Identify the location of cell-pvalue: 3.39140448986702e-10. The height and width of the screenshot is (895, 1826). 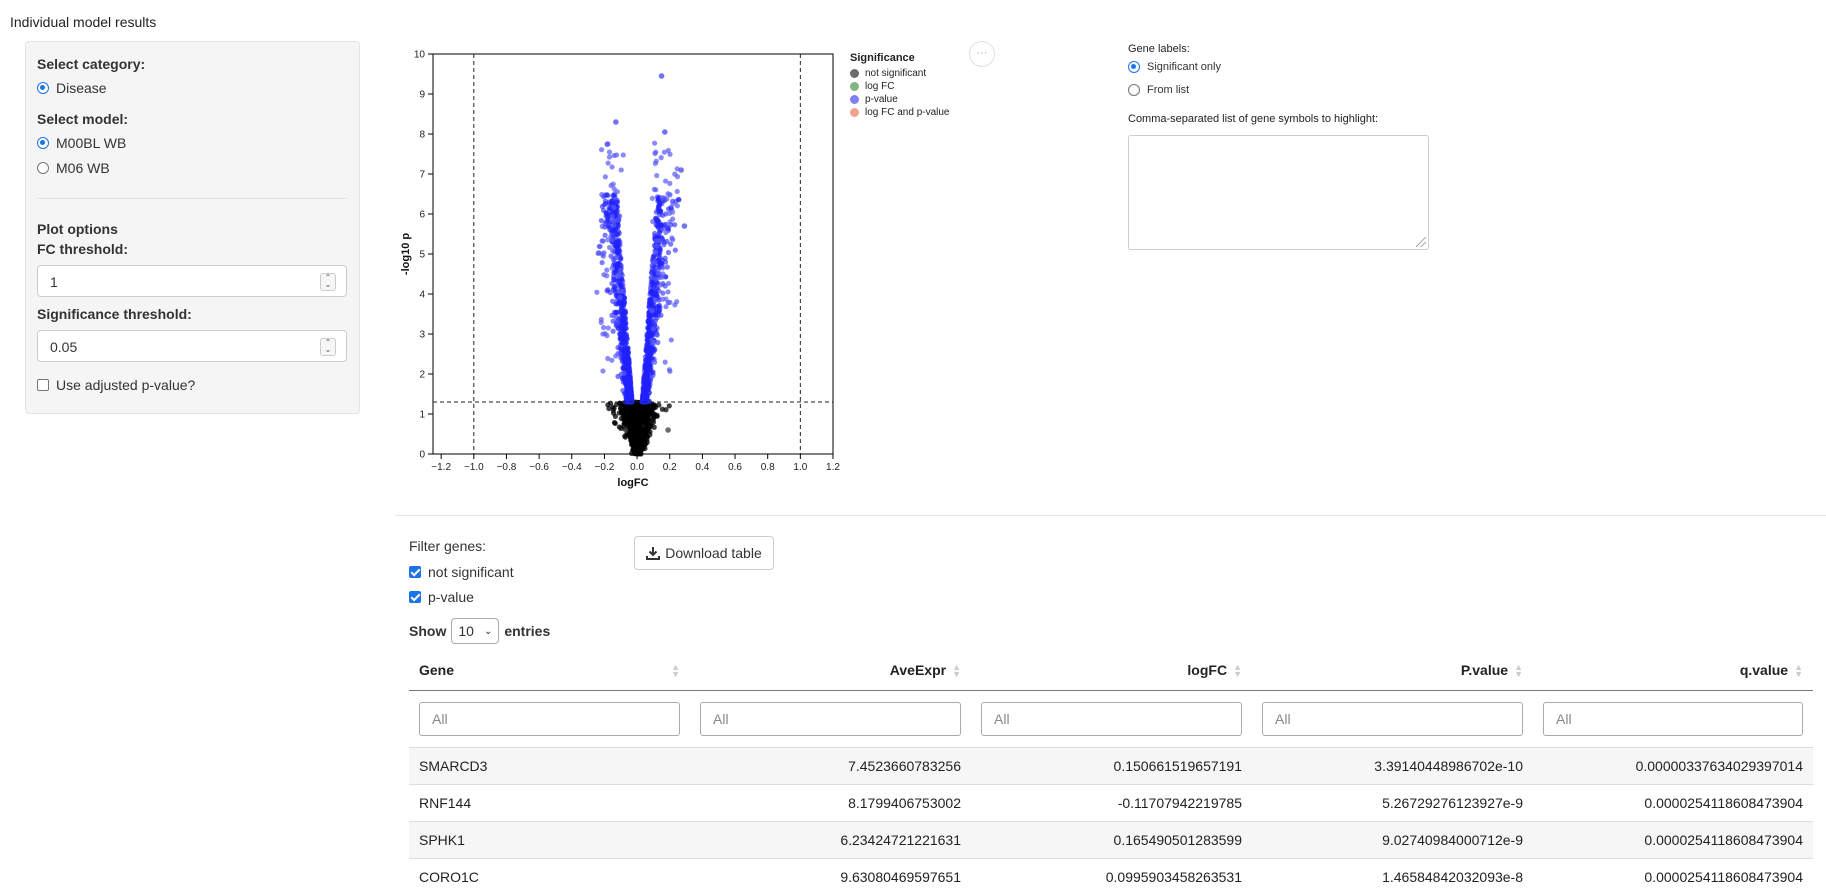
(1392, 766).